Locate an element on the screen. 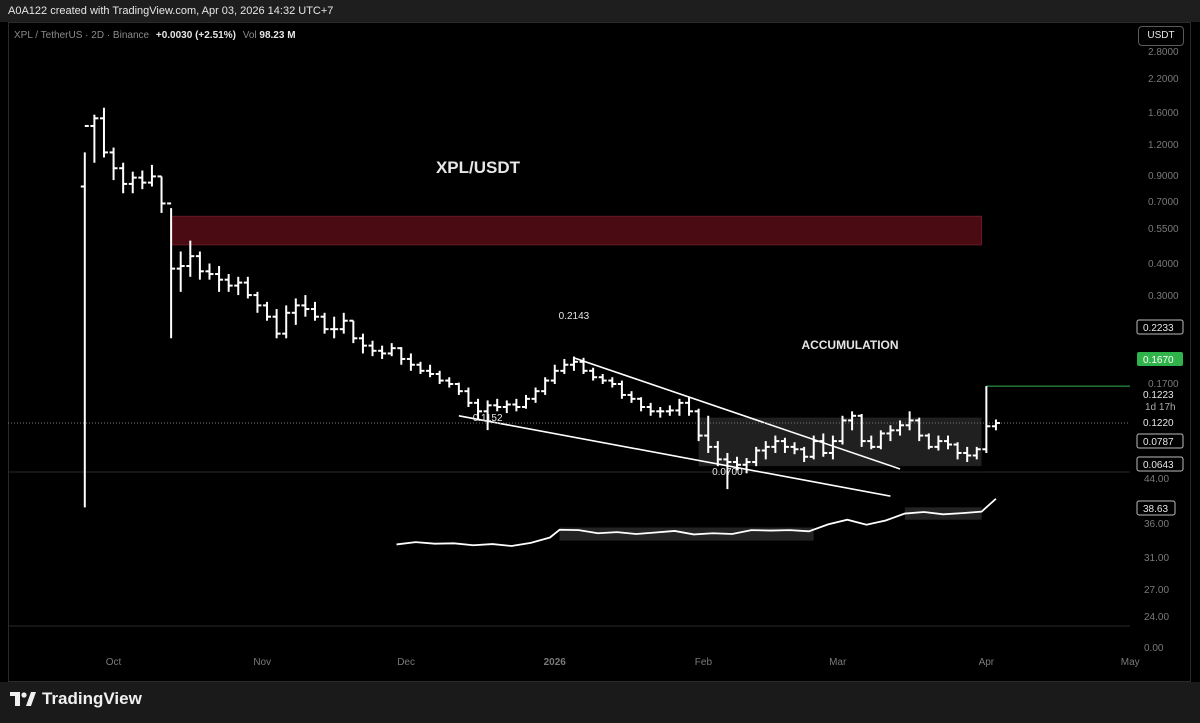 The image size is (1200, 723). currency-unit-button: USDT is located at coordinates (1161, 36).